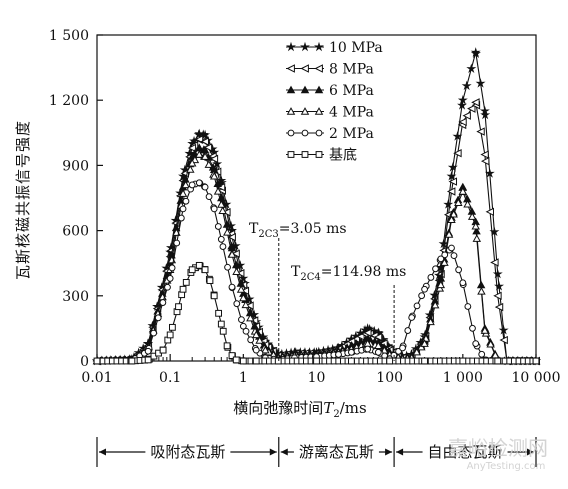 The width and height of the screenshot is (568, 489). What do you see at coordinates (188, 452) in the screenshot?
I see `region-label-bg` at bounding box center [188, 452].